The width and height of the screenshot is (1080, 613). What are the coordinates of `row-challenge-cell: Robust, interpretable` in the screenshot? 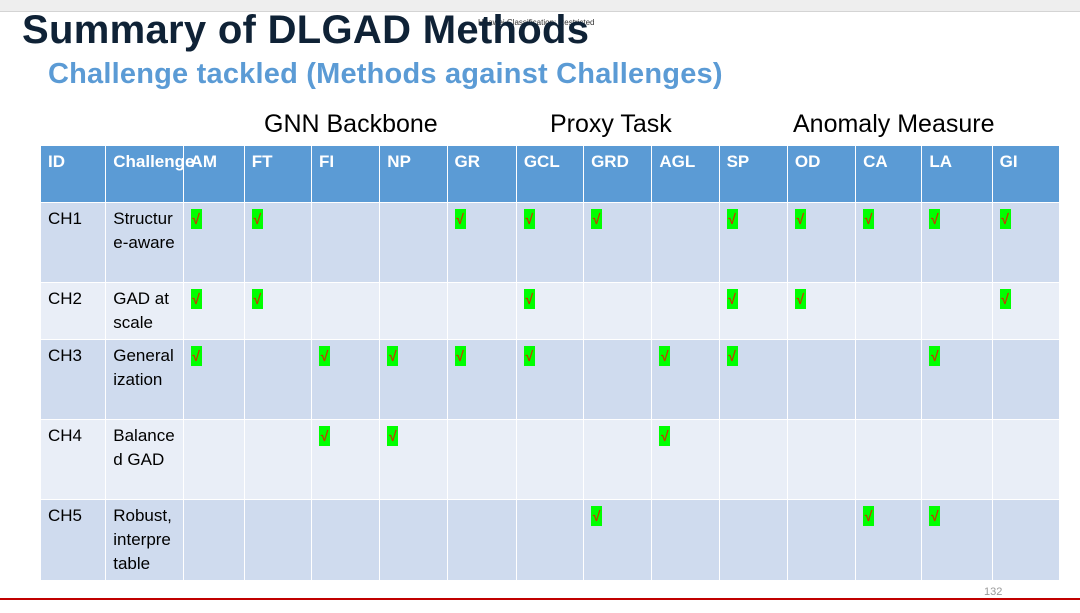 It's located at (144, 540).